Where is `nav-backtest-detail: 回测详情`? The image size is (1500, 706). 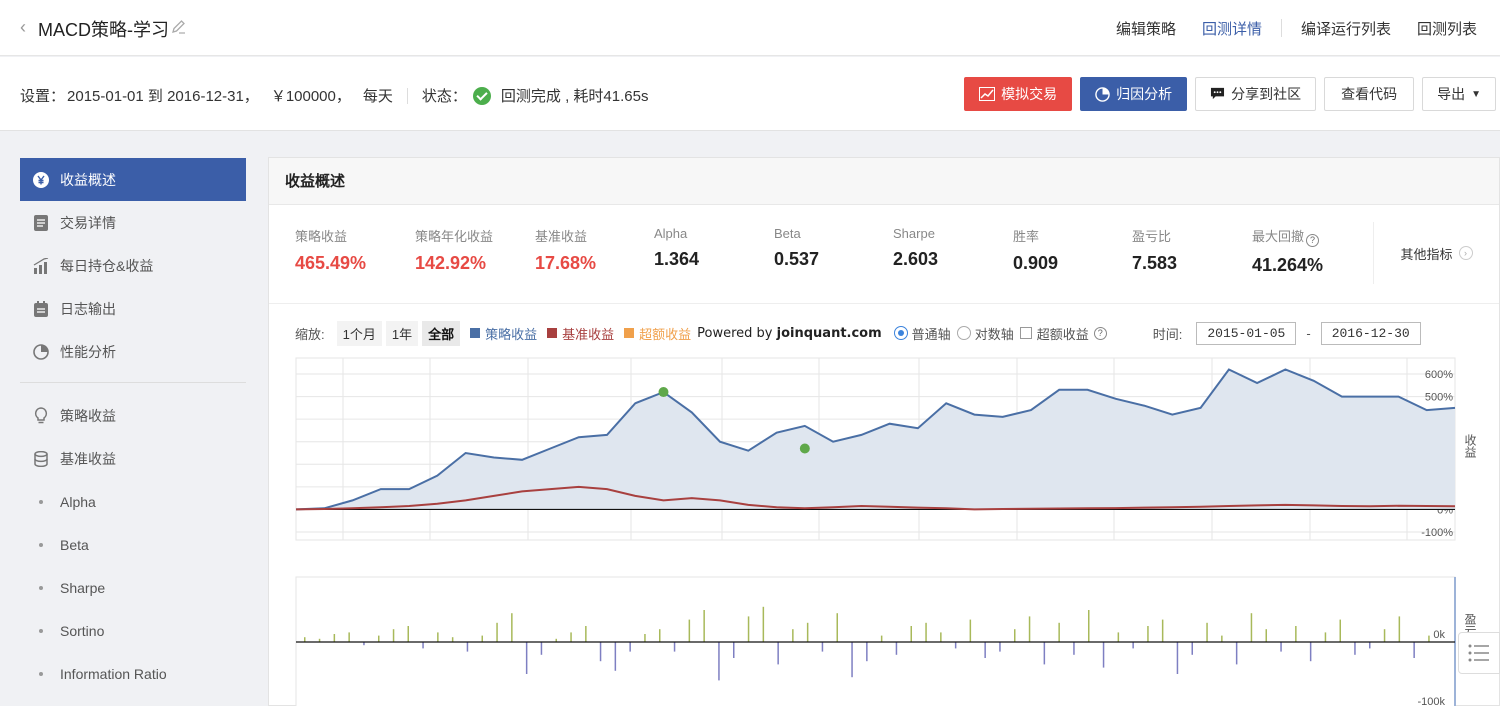 nav-backtest-detail: 回测详情 is located at coordinates (1231, 29).